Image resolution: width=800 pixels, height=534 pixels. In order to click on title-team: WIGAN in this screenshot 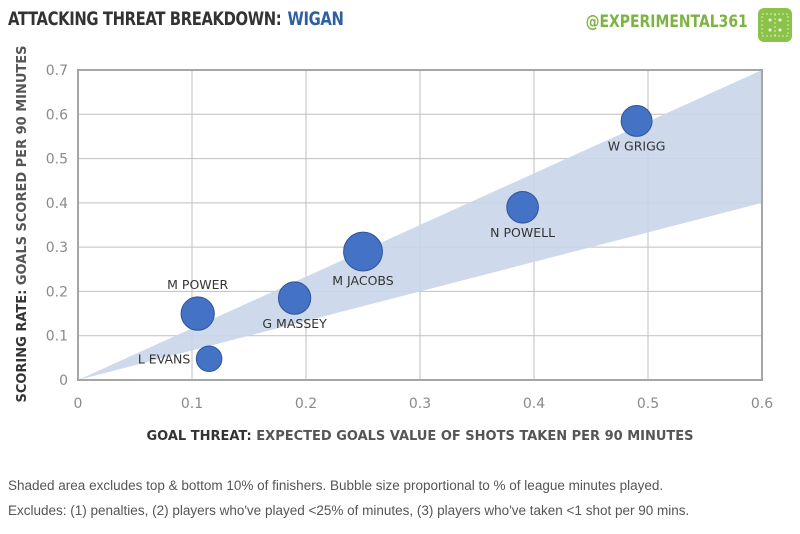, I will do `click(315, 19)`.